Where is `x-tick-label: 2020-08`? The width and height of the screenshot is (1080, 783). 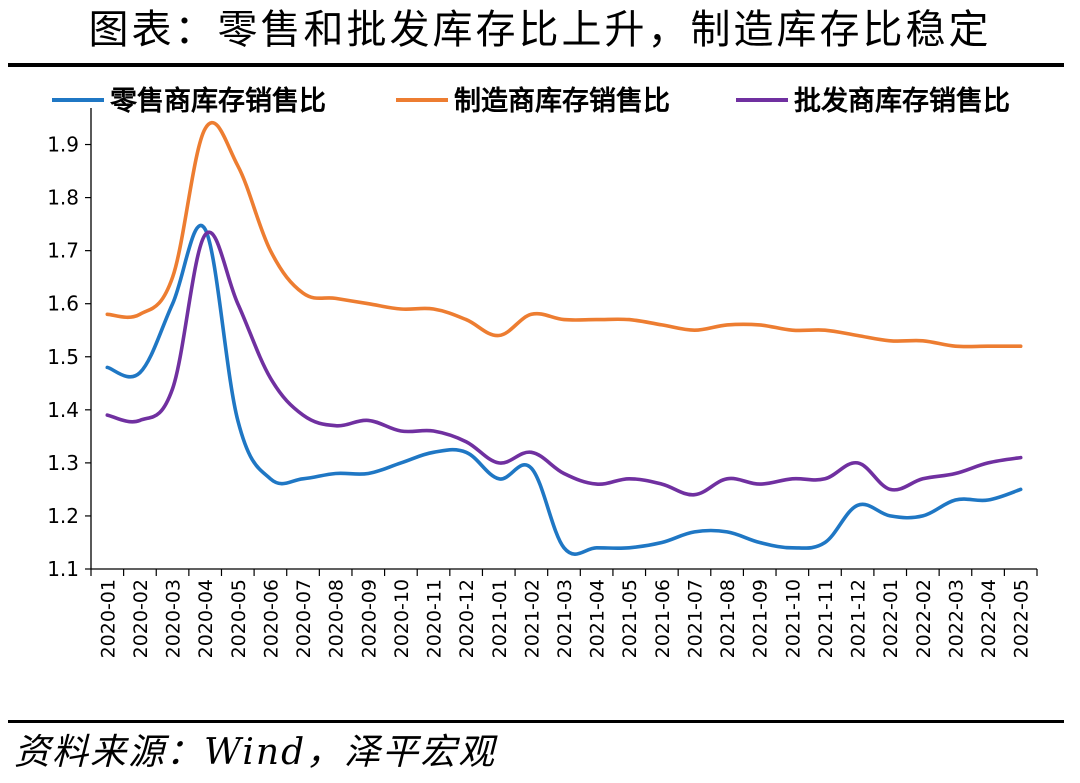 x-tick-label: 2020-08 is located at coordinates (337, 618).